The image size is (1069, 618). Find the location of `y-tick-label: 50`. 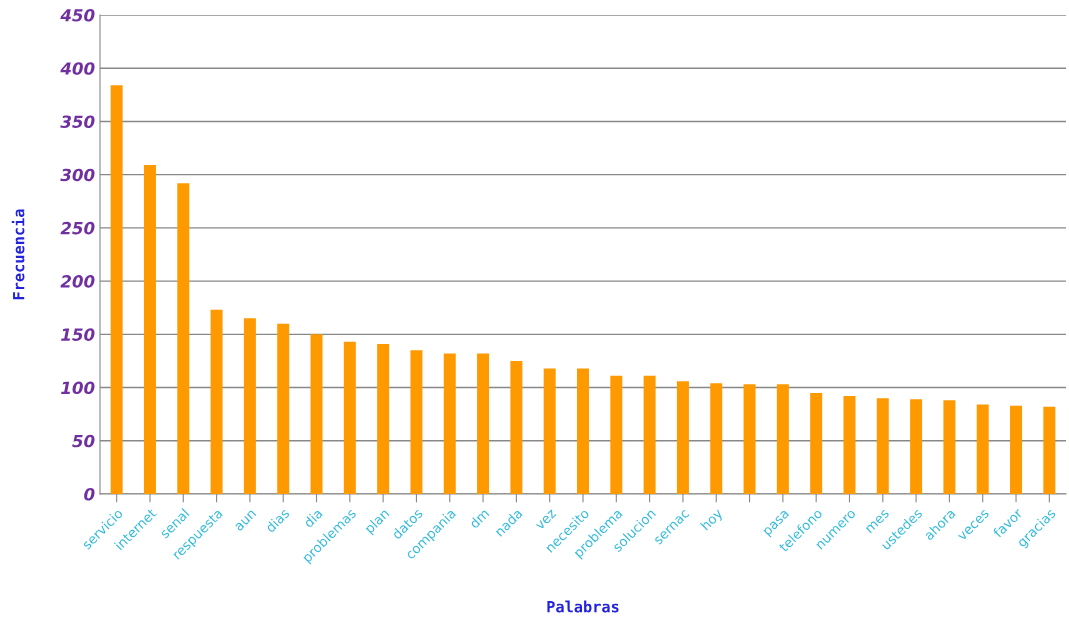

y-tick-label: 50 is located at coordinates (83, 441).